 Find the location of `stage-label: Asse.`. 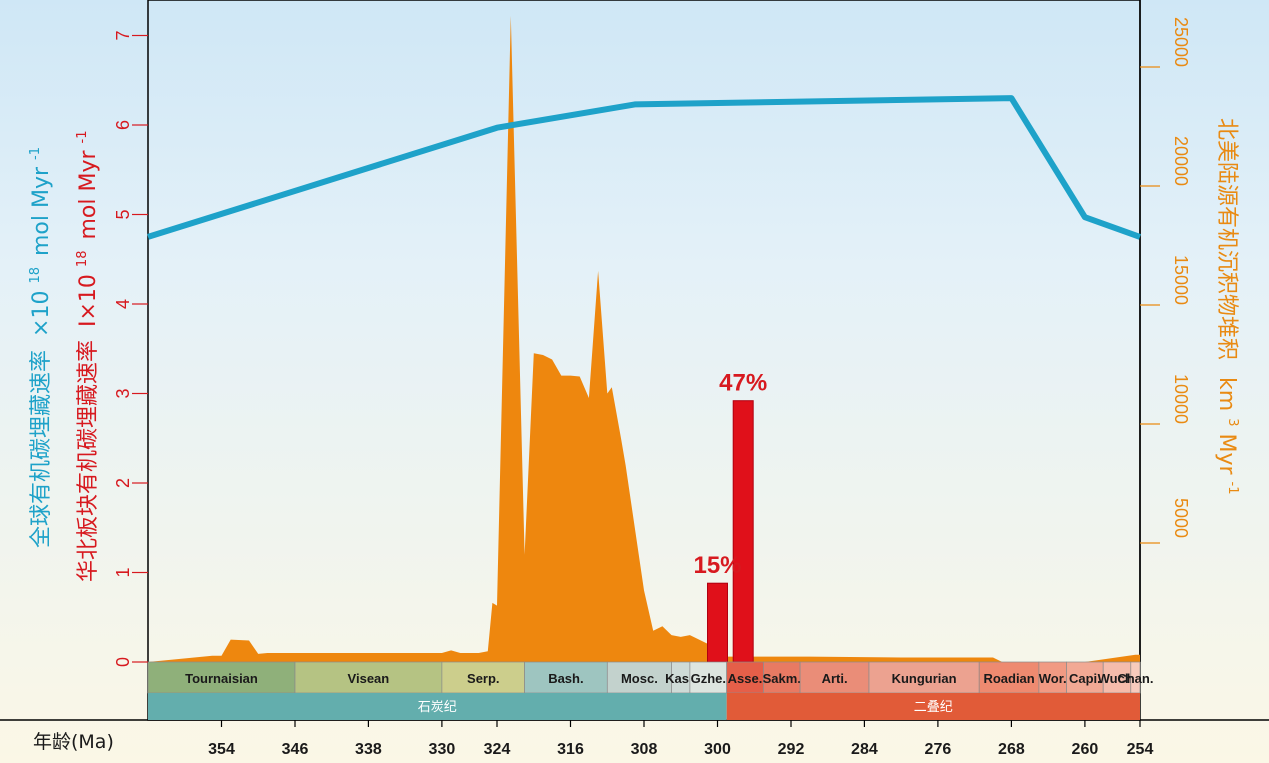

stage-label: Asse. is located at coordinates (745, 678).